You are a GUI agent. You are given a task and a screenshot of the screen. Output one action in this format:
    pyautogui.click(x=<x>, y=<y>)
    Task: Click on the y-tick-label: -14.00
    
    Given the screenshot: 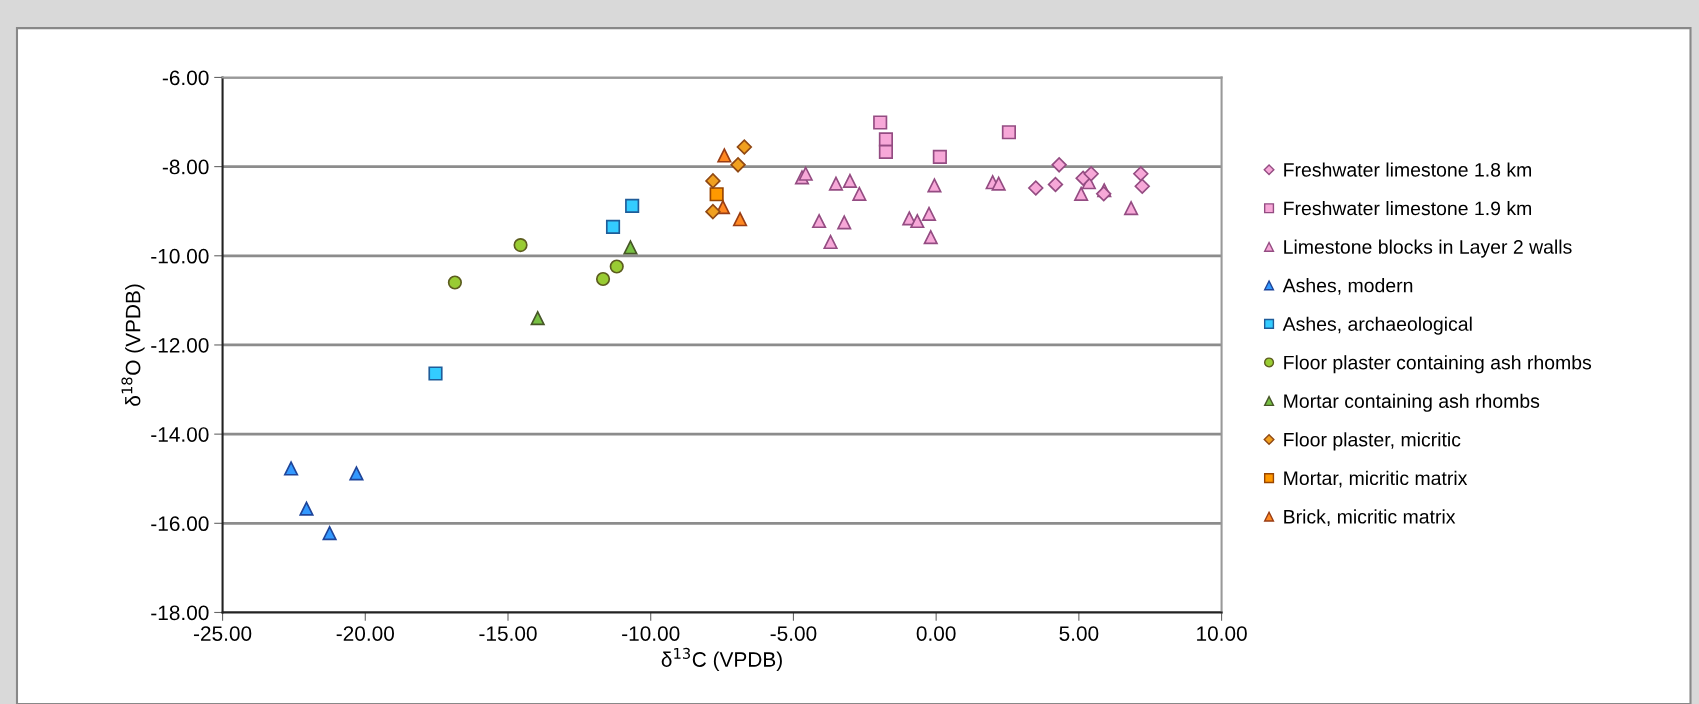 What is the action you would take?
    pyautogui.click(x=180, y=434)
    